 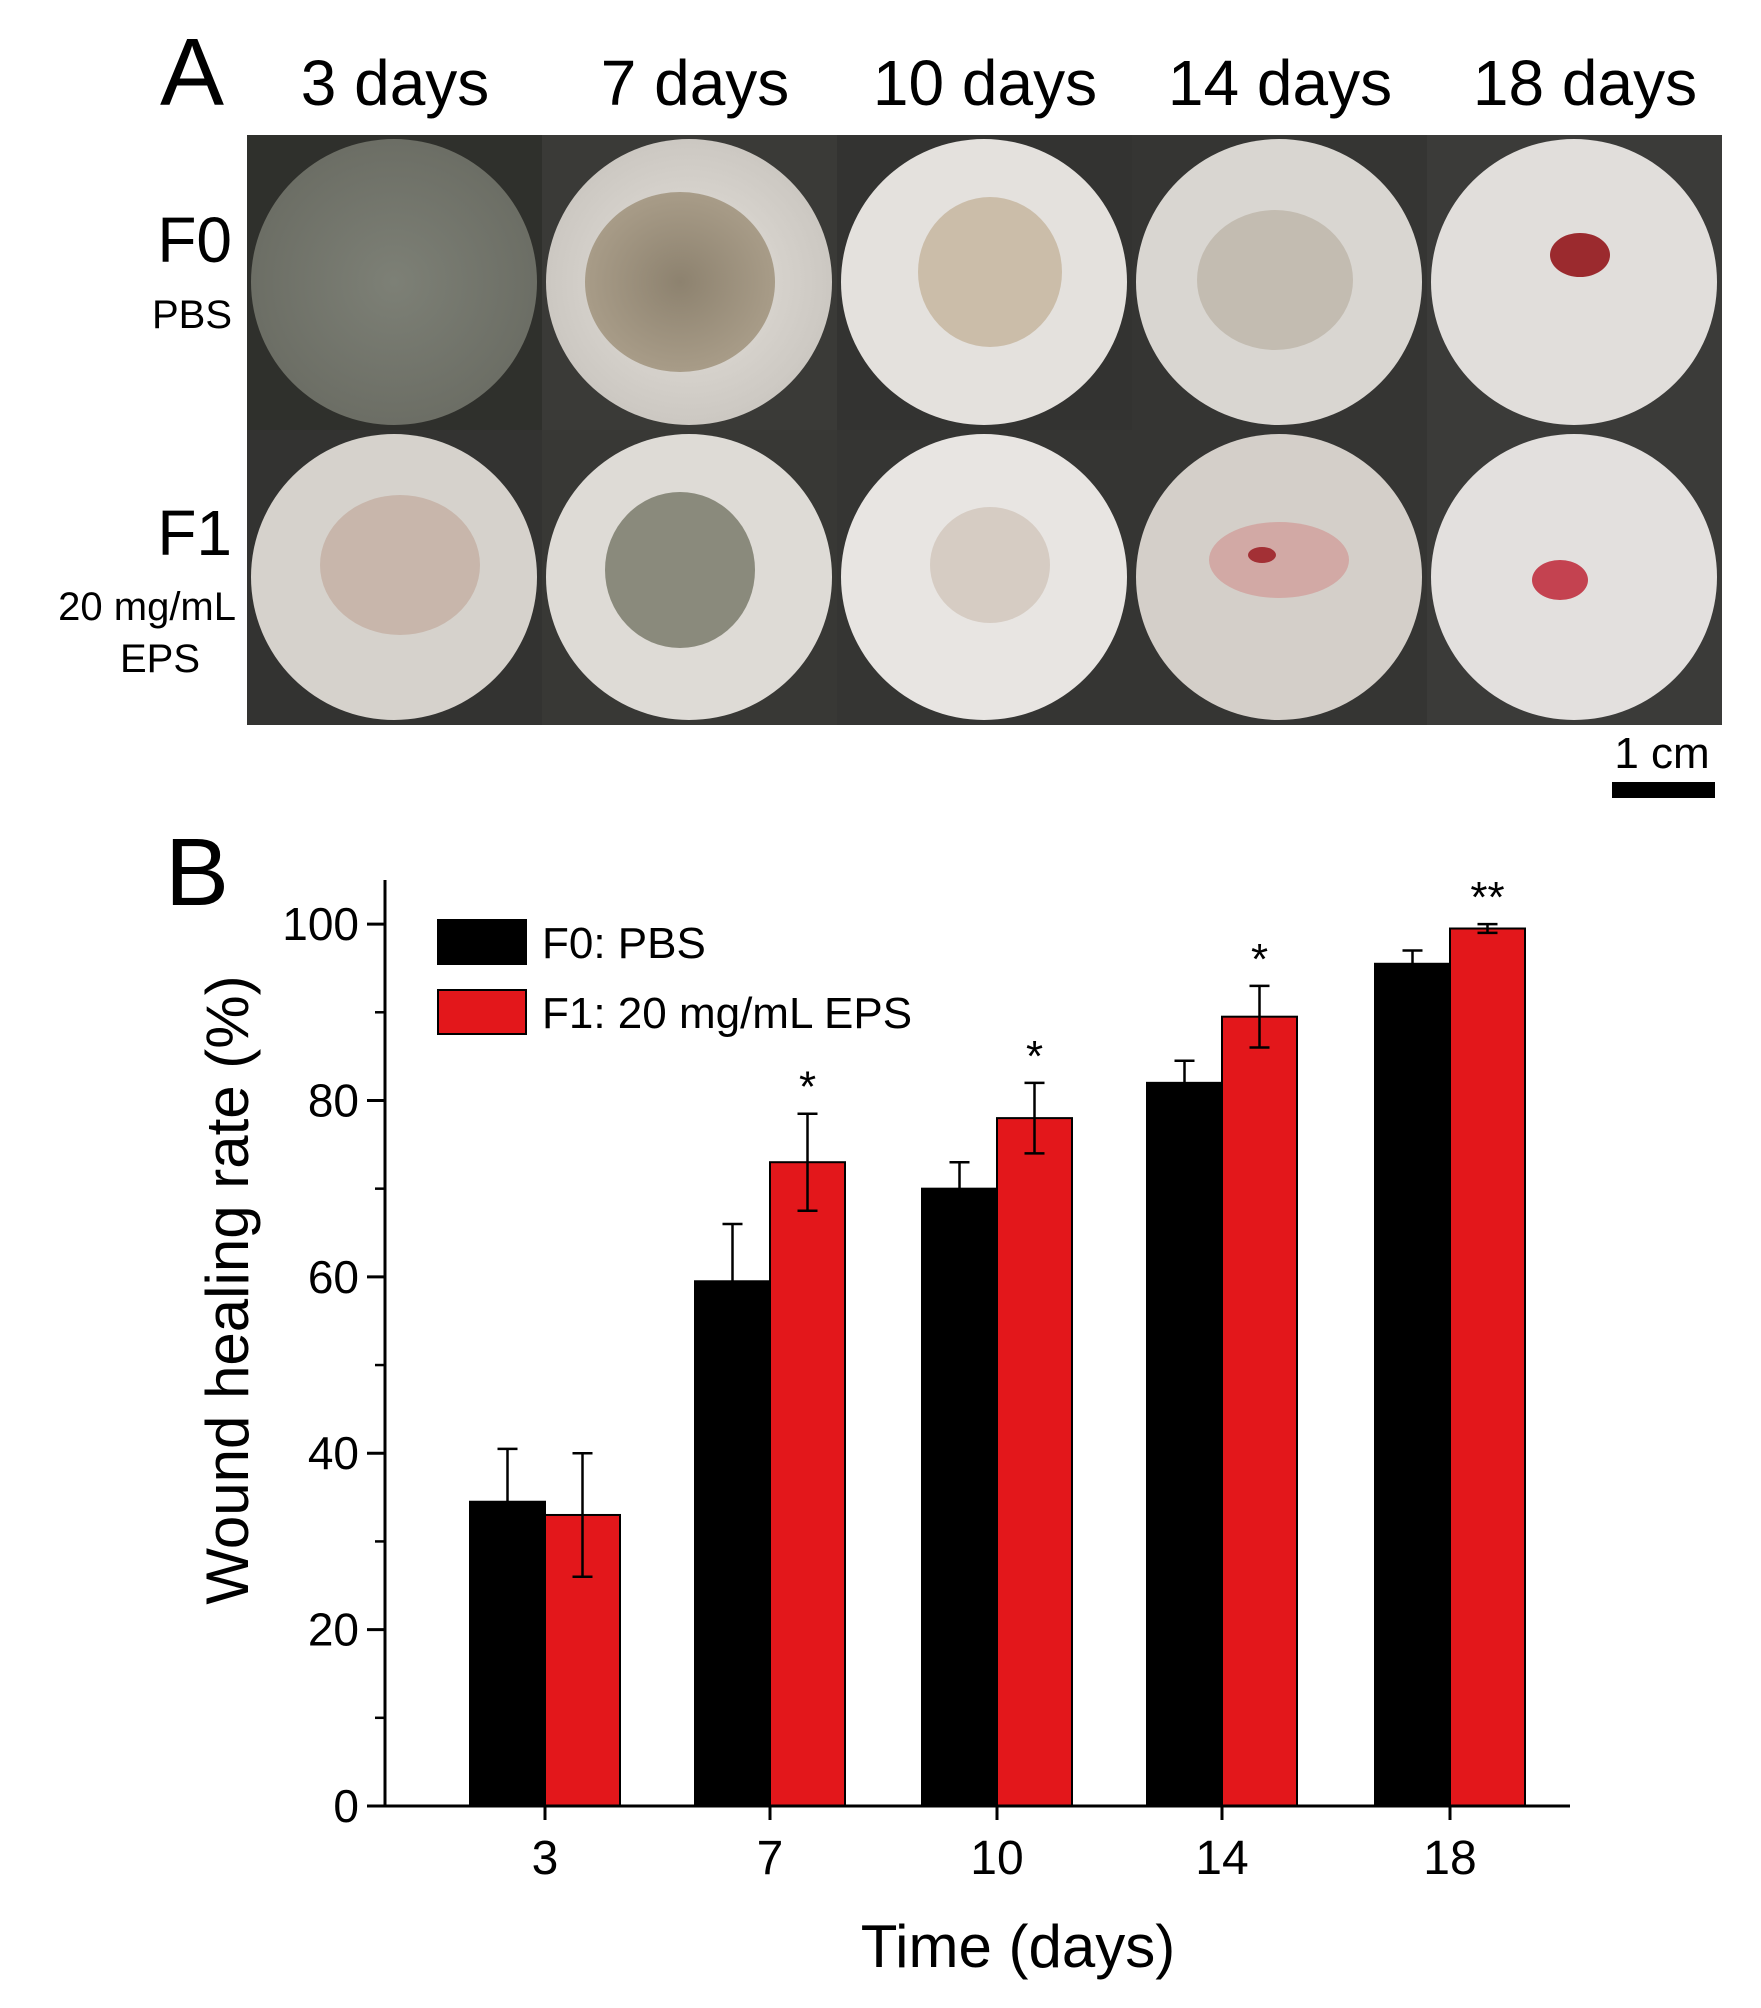 I want to click on y-tick-label-100: 100, so click(x=320, y=924).